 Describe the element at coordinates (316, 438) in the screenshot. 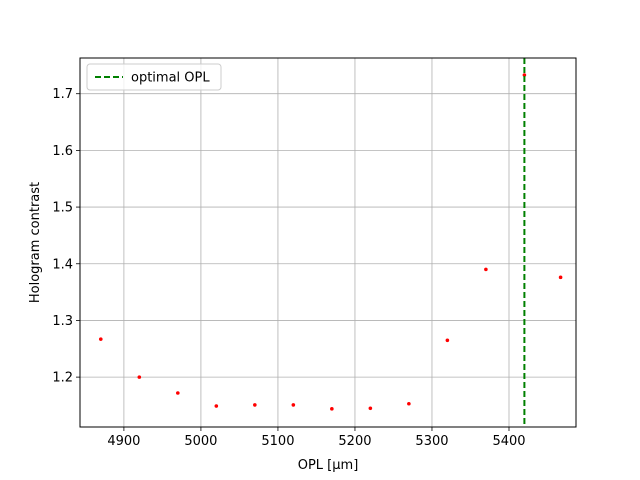

I see `x-axis-ticks: 4900 5000 5100 5200 5300 5400` at that location.